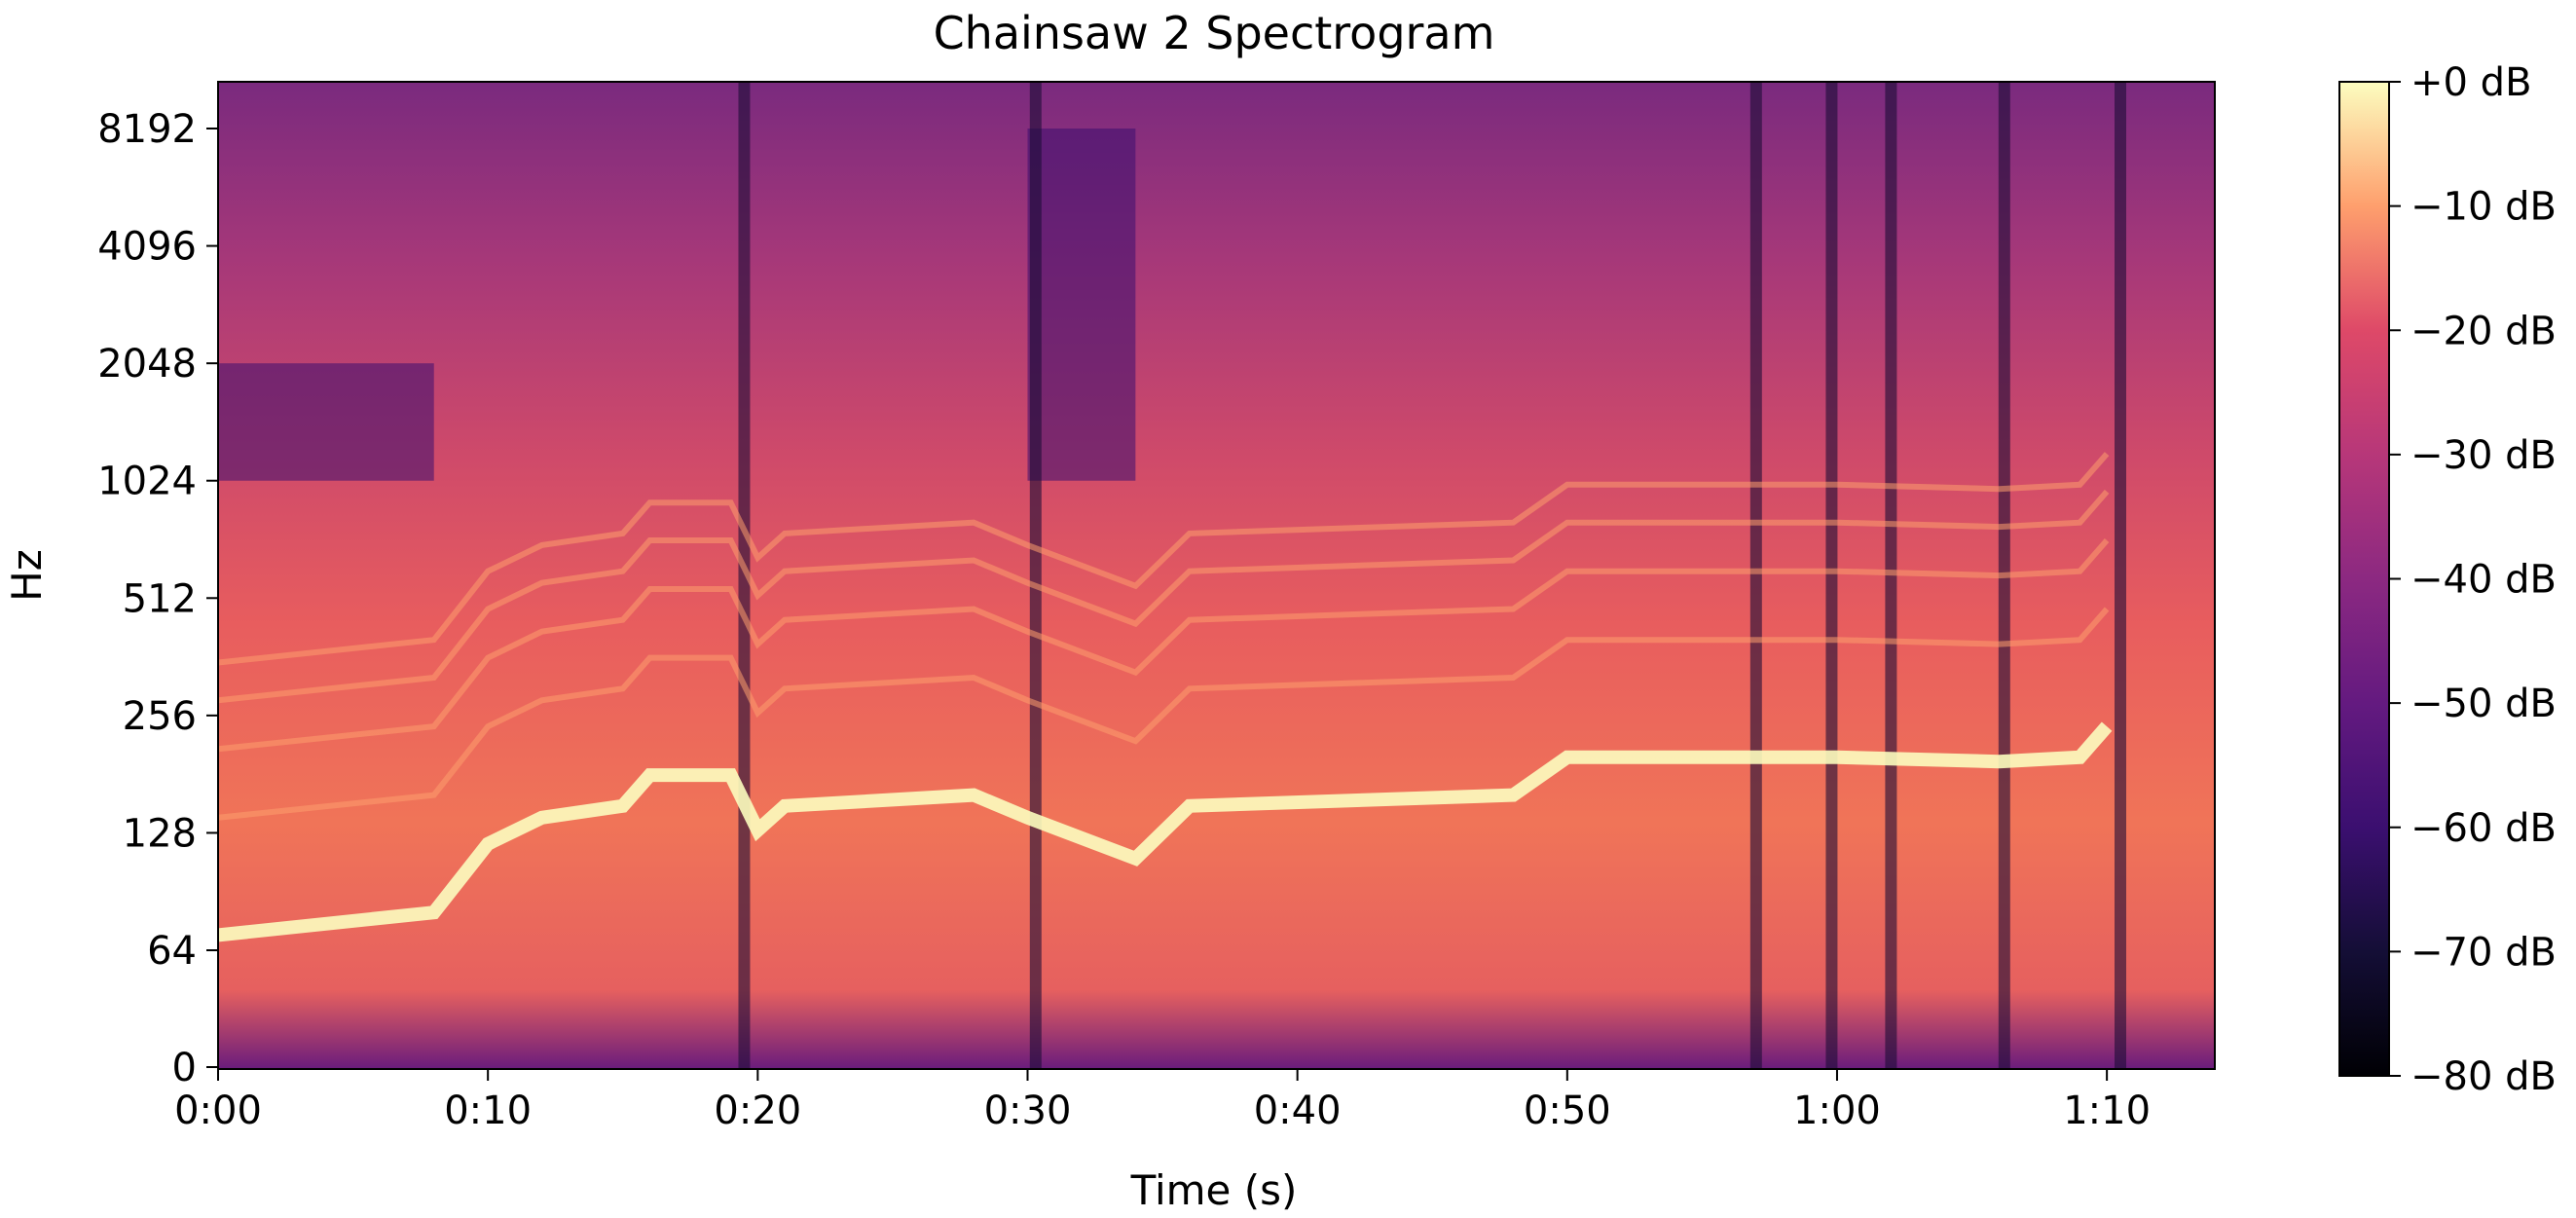  I want to click on x-tick-label: 0:50, so click(1567, 1111).